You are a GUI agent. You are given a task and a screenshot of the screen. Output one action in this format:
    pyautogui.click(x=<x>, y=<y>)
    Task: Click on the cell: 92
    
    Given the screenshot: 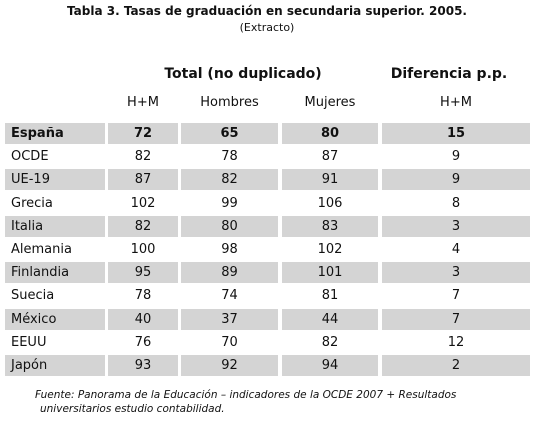 What is the action you would take?
    pyautogui.click(x=229, y=365)
    